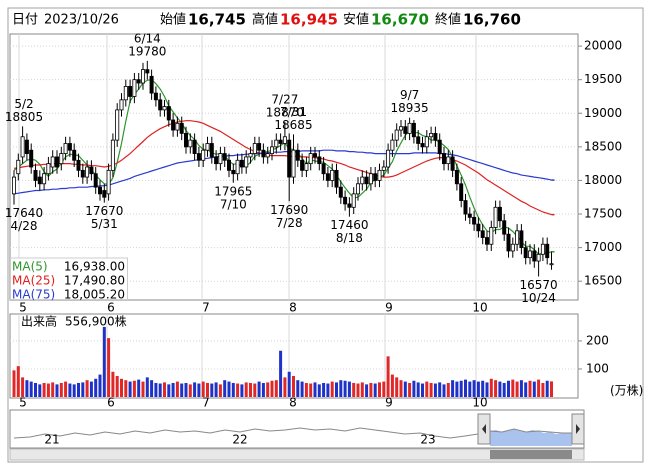  I want to click on navigator-selection, so click(531, 437).